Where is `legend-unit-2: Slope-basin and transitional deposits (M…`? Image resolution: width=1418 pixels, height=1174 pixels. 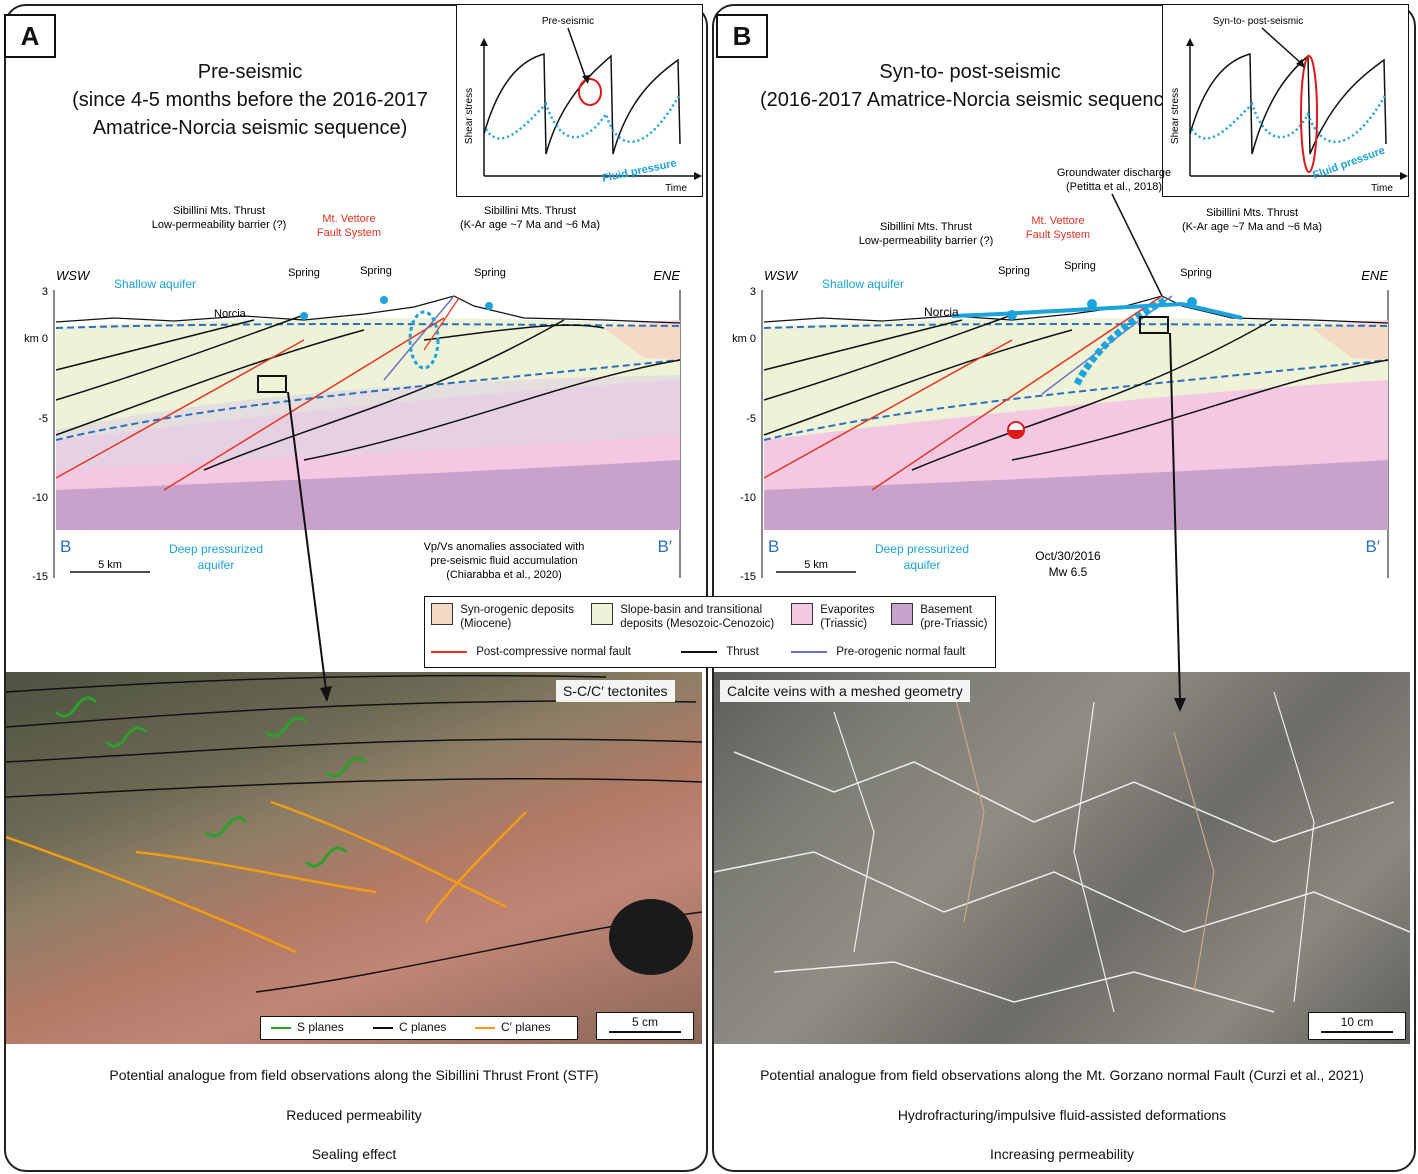 legend-unit-2: Slope-basin and transitional deposits (M… is located at coordinates (682, 617).